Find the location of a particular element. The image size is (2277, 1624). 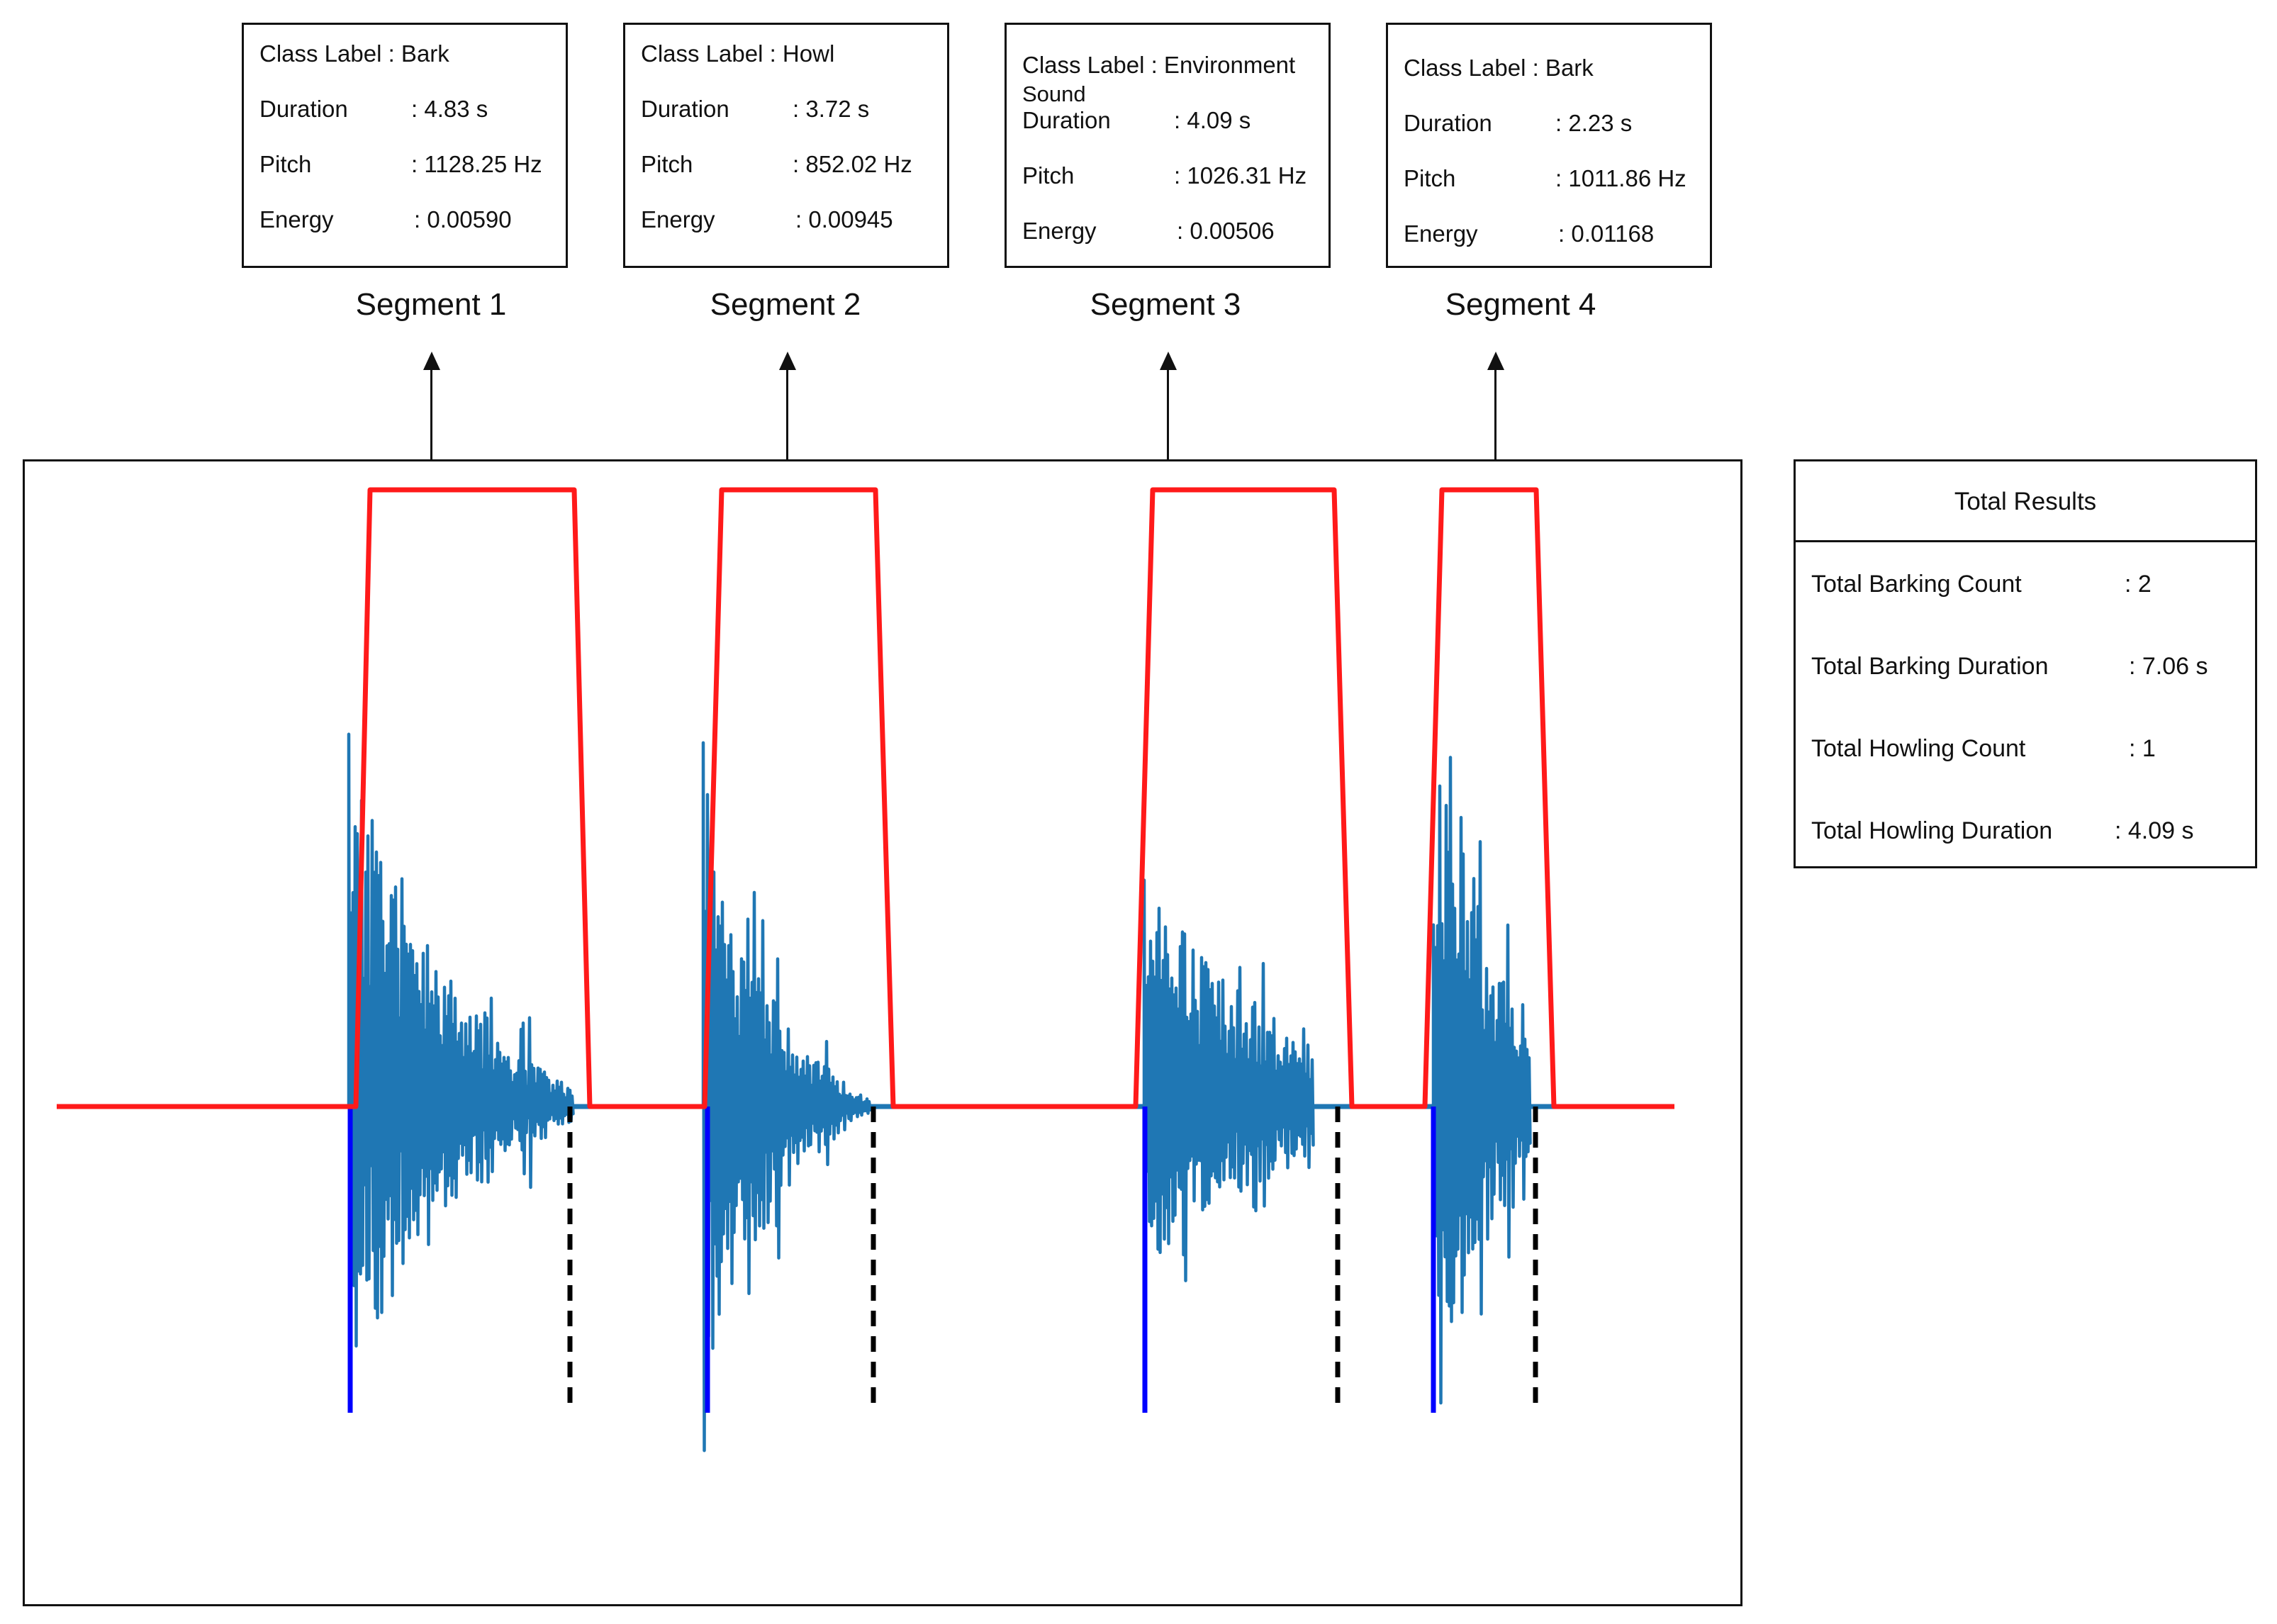

segment-4-arrow-head is located at coordinates (1495, 361).